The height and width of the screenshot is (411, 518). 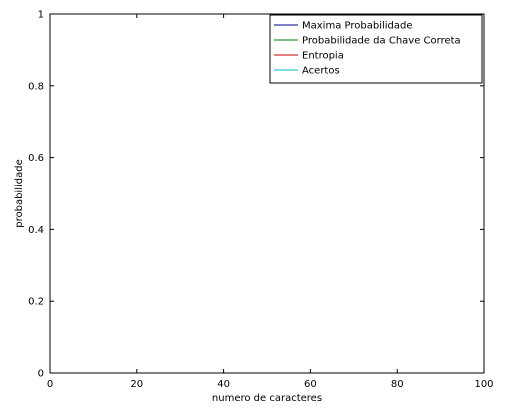 What do you see at coordinates (381, 41) in the screenshot?
I see `legend-label-1: Probabilidade da Chave Correta` at bounding box center [381, 41].